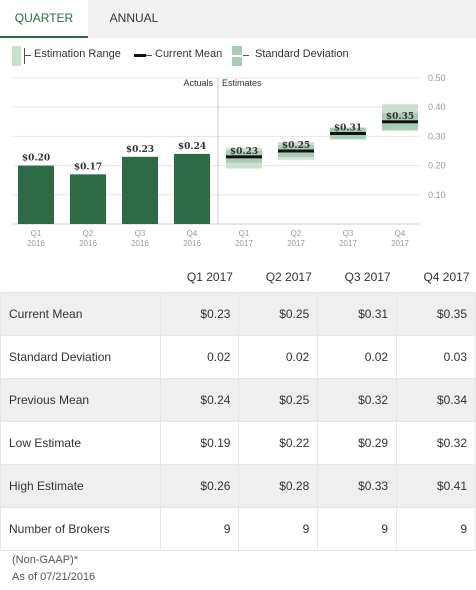 Image resolution: width=476 pixels, height=590 pixels. I want to click on table-cell: $0.24, so click(199, 399).